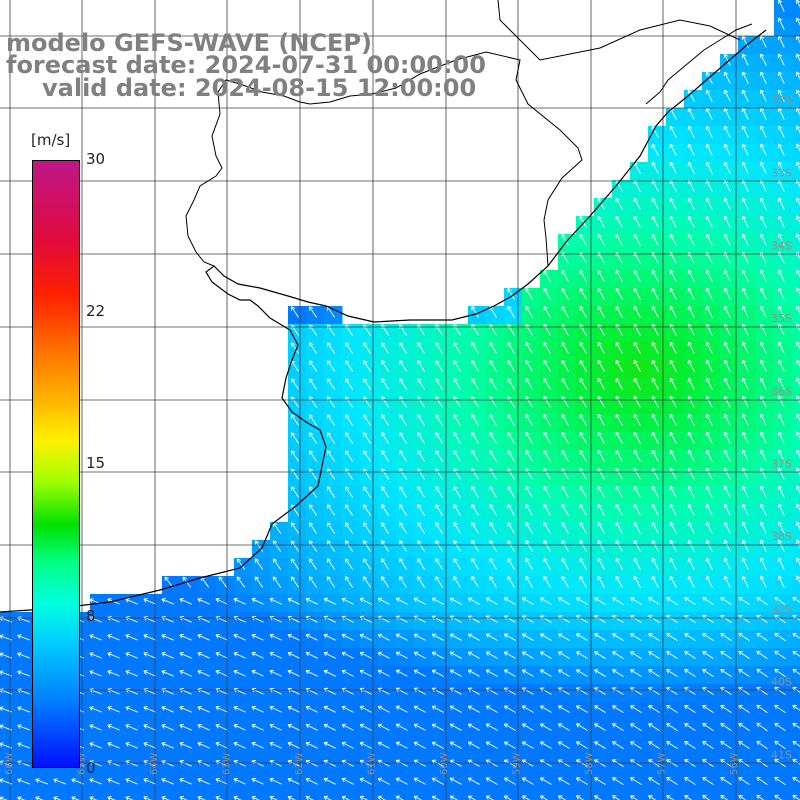 The width and height of the screenshot is (800, 800). I want to click on colorbar-tick-8: 8, so click(91, 616).